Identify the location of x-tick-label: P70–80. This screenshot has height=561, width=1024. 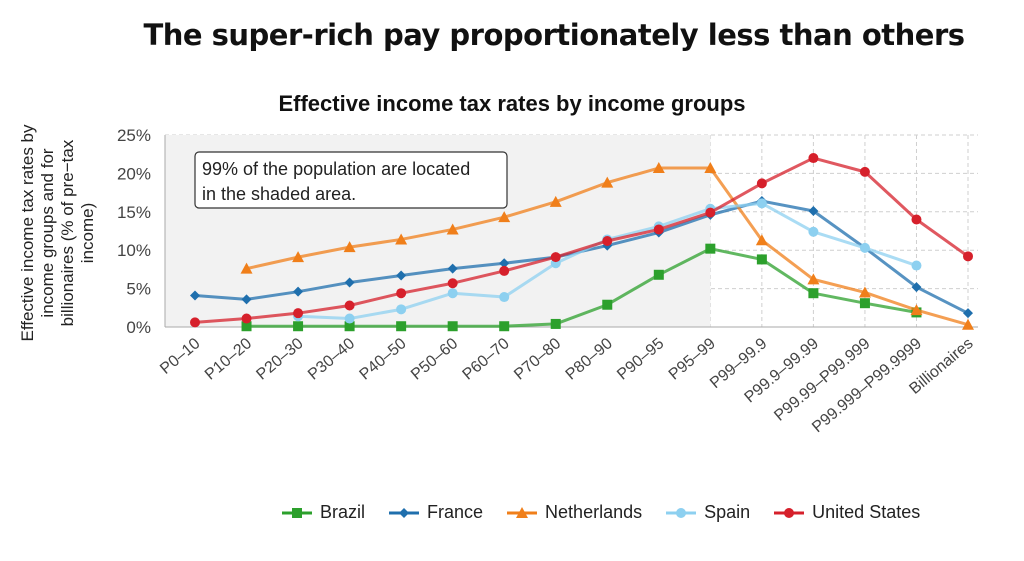
(537, 359).